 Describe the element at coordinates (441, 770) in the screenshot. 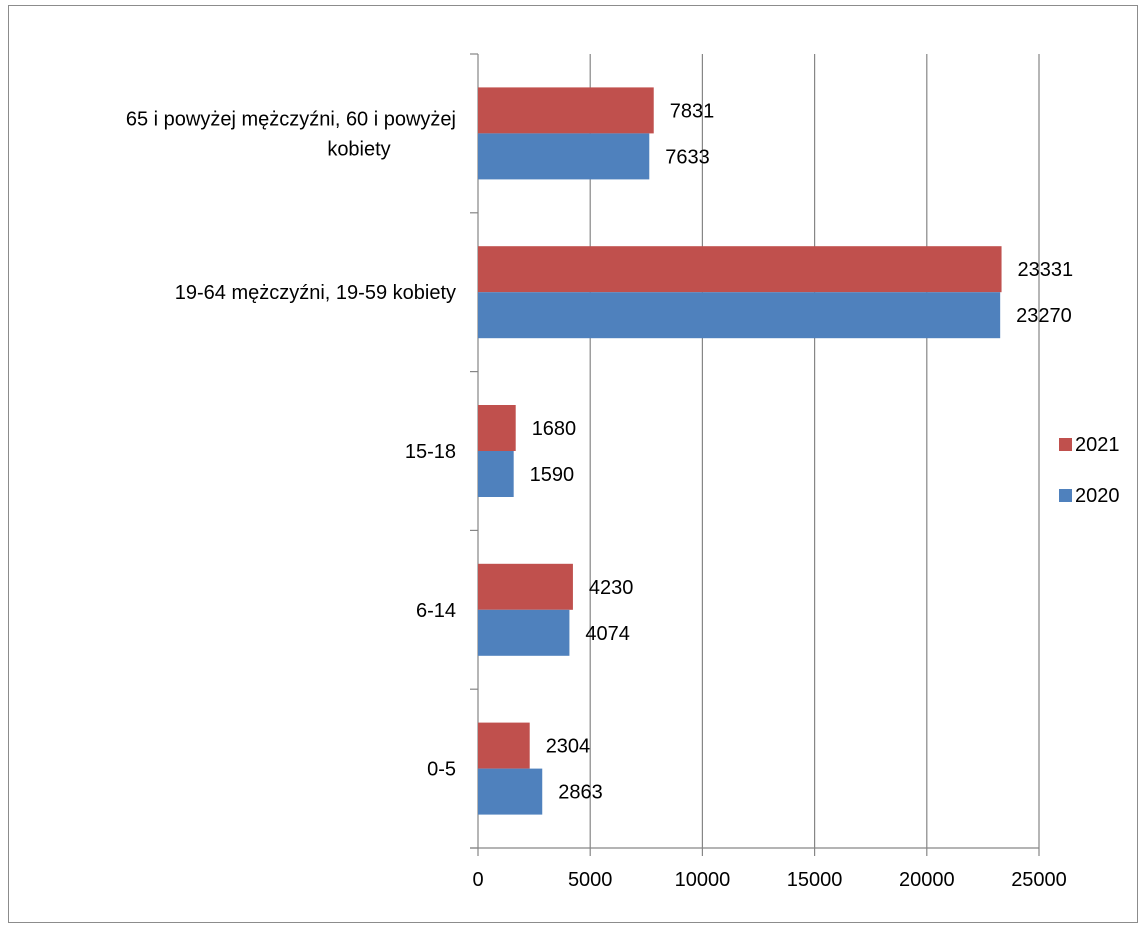

I see `category-label: 0-5` at that location.